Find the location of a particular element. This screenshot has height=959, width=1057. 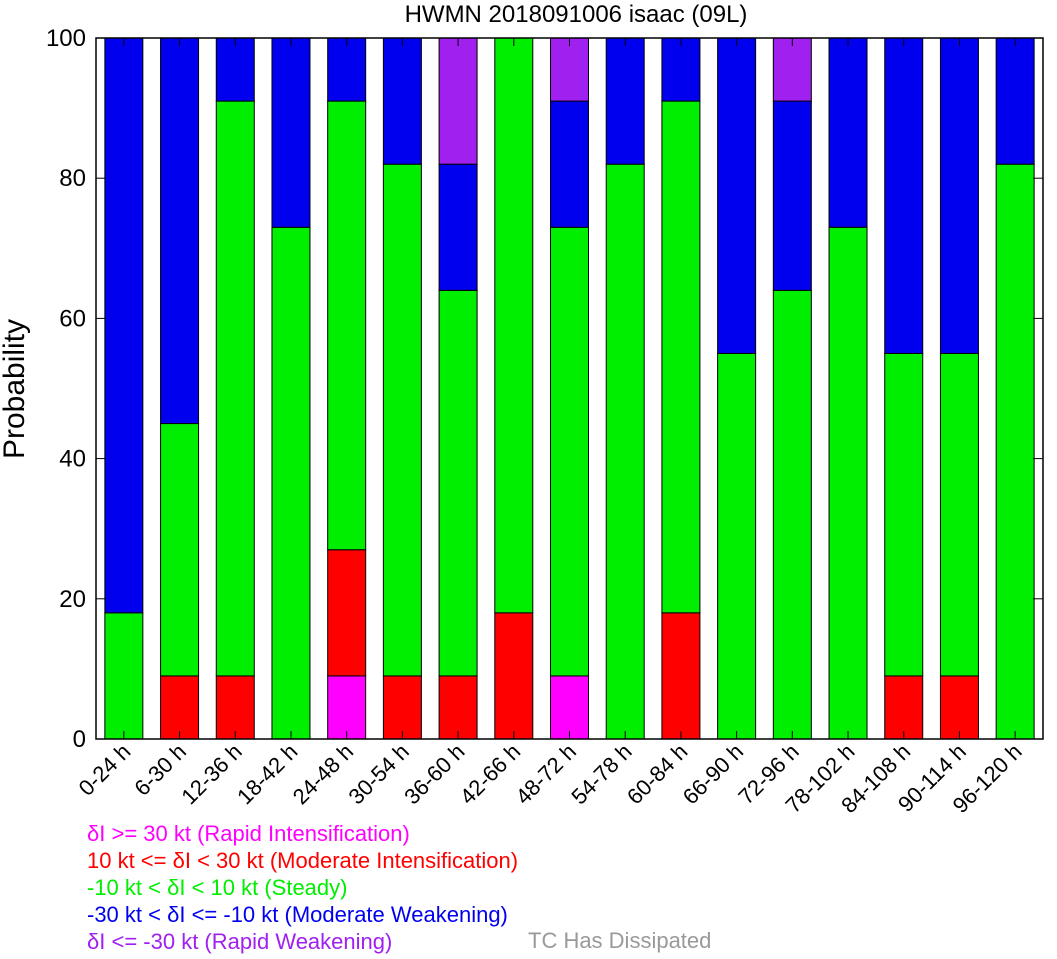

chart-title: HWMN 2018091006 isaac (09L) is located at coordinates (576, 14).